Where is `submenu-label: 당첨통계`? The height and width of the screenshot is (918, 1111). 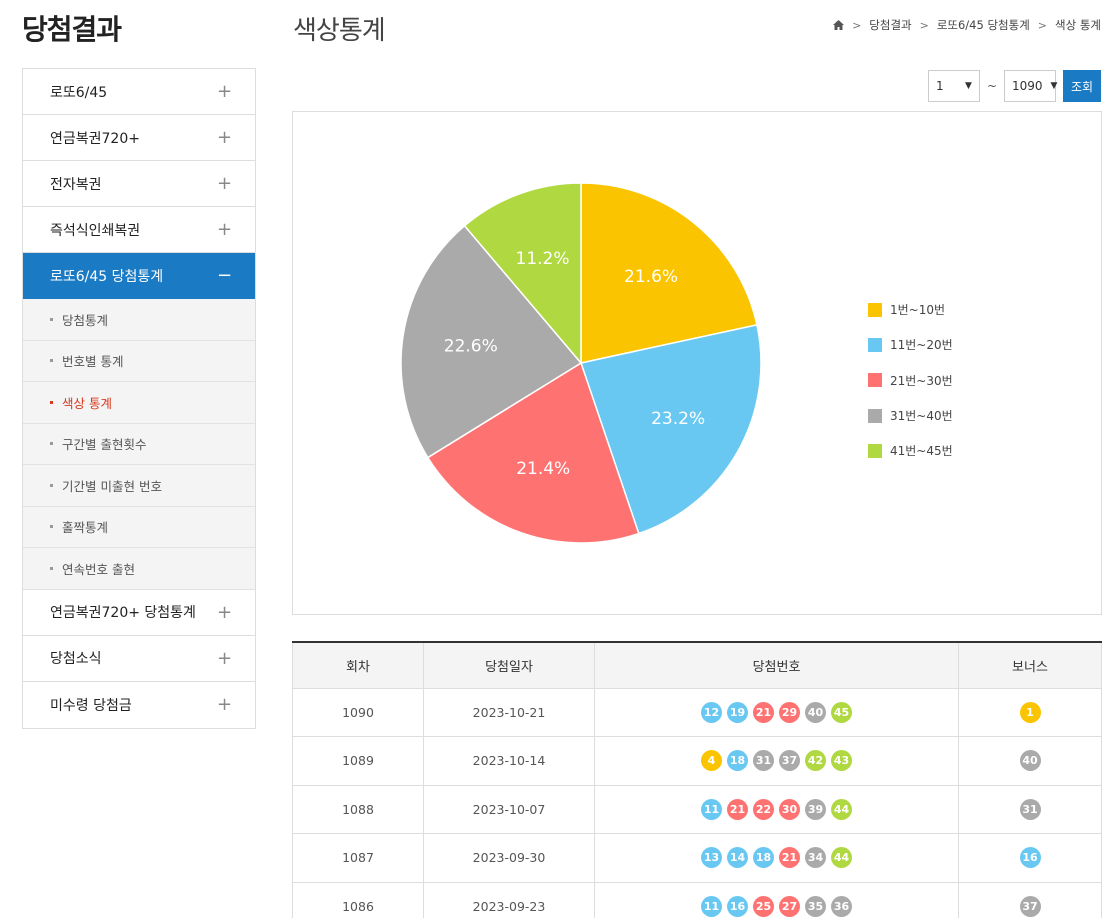
submenu-label: 당첨통계 is located at coordinates (85, 320).